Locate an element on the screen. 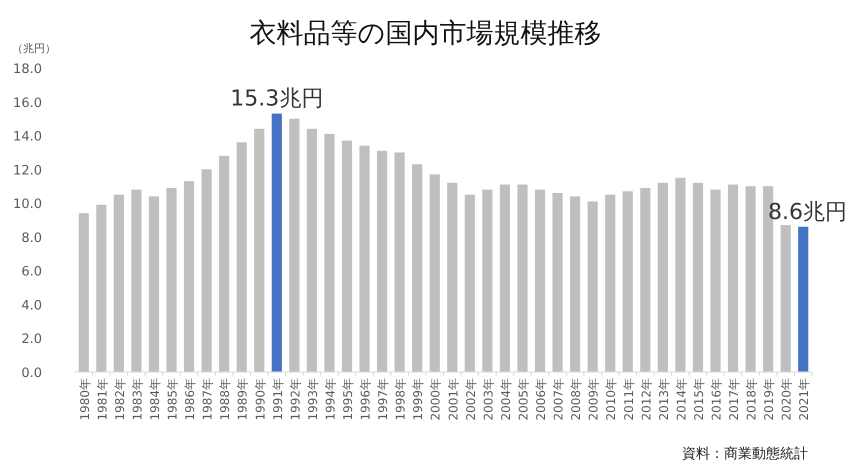 This screenshot has height=470, width=851. y-axis-title: （兆円） is located at coordinates (34, 48).